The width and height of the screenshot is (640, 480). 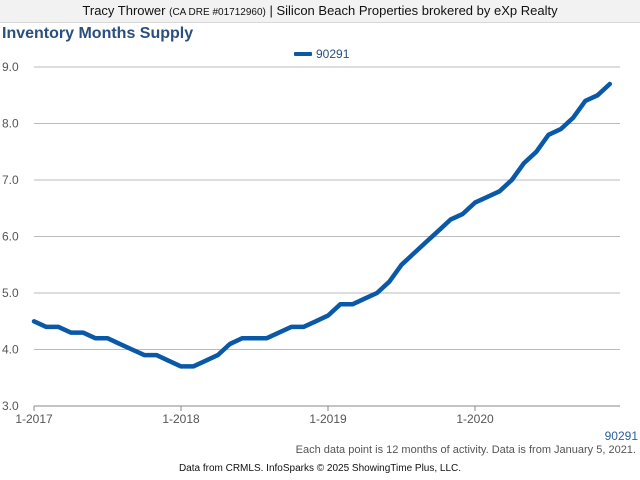 What do you see at coordinates (10, 124) in the screenshot?
I see `y-tick-label: 8.0` at bounding box center [10, 124].